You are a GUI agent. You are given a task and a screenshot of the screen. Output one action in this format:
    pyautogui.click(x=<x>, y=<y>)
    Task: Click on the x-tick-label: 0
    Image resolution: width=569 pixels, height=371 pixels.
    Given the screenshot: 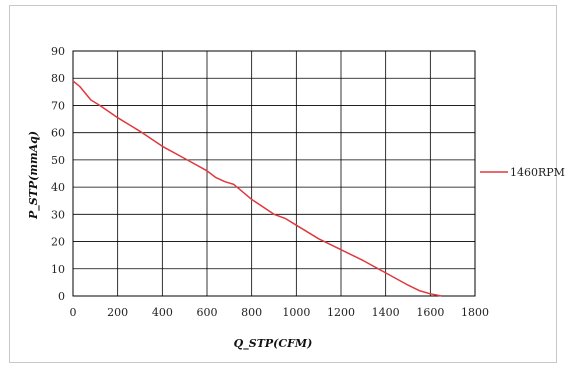 What is the action you would take?
    pyautogui.click(x=73, y=312)
    